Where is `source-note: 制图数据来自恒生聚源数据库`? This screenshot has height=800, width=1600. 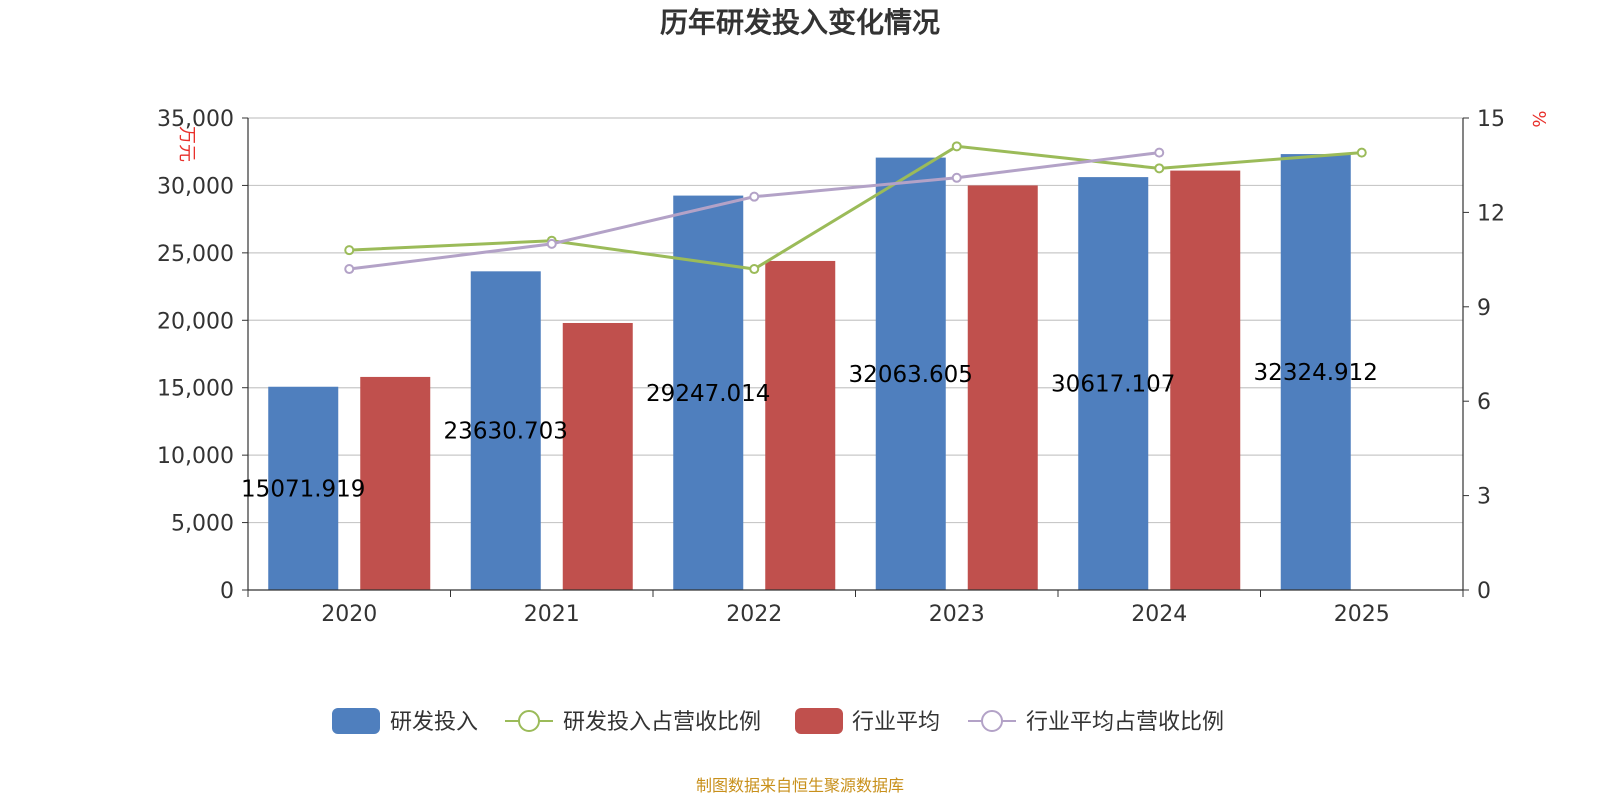
source-note: 制图数据来自恒生聚源数据库 is located at coordinates (800, 785).